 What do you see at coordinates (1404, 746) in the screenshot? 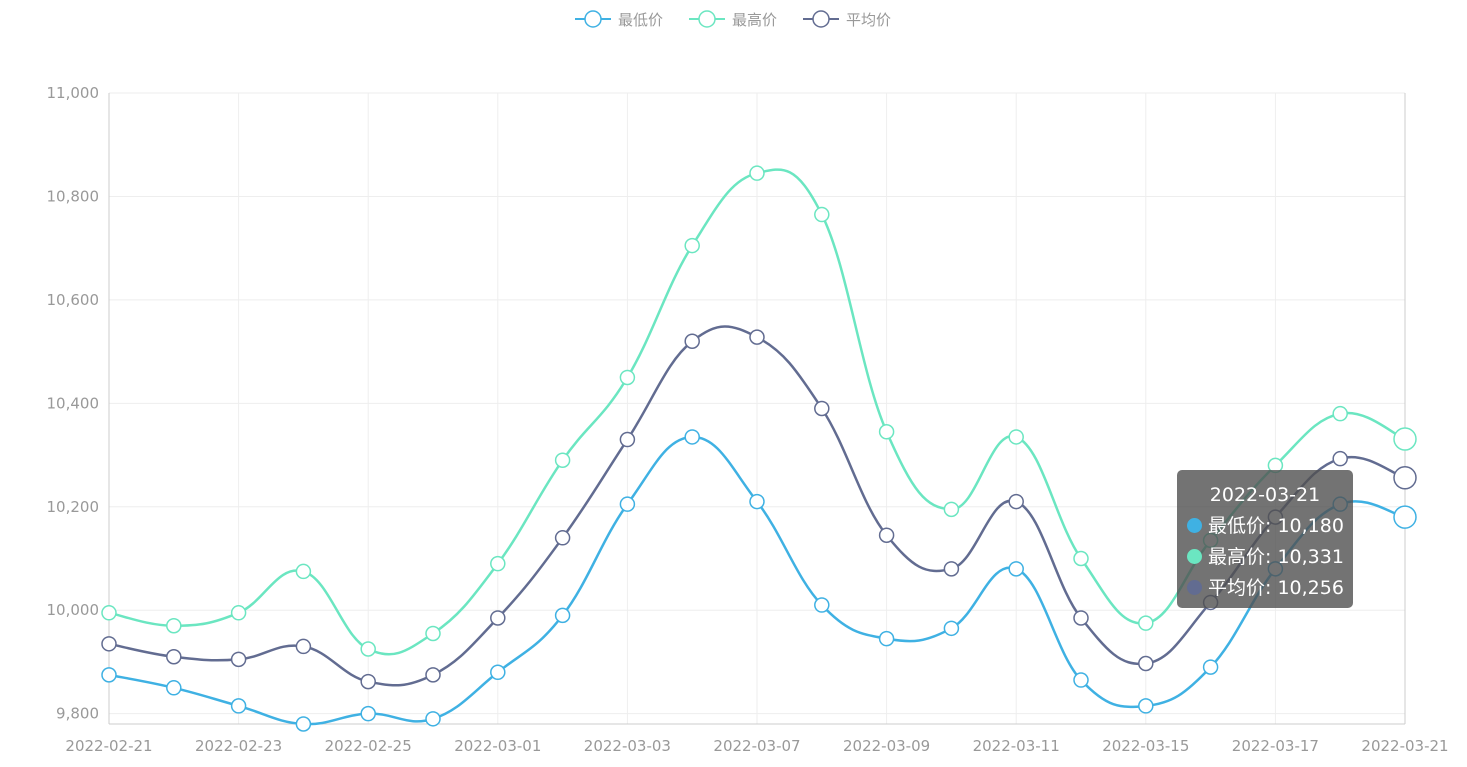
I see `x-tick-label: 2022-03-21` at bounding box center [1404, 746].